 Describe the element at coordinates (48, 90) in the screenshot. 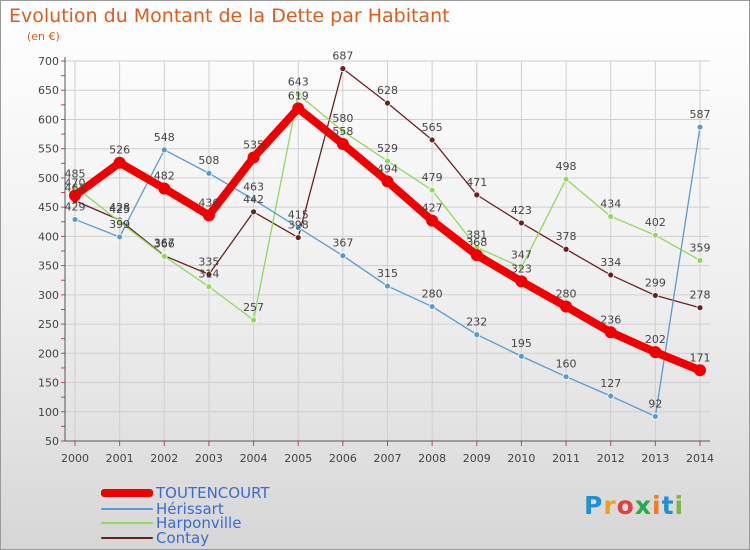

I see `y-tick-label: 650` at that location.